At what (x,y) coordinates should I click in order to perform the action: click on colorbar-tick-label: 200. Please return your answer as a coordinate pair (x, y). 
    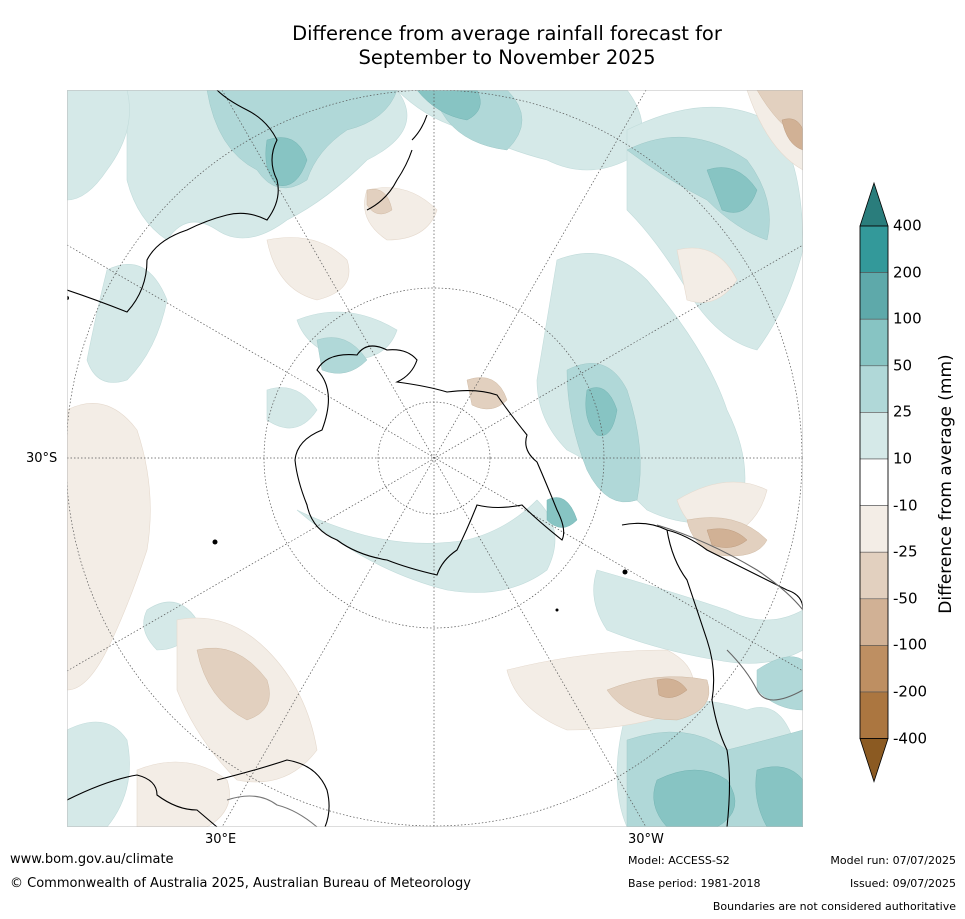
    Looking at the image, I should click on (907, 272).